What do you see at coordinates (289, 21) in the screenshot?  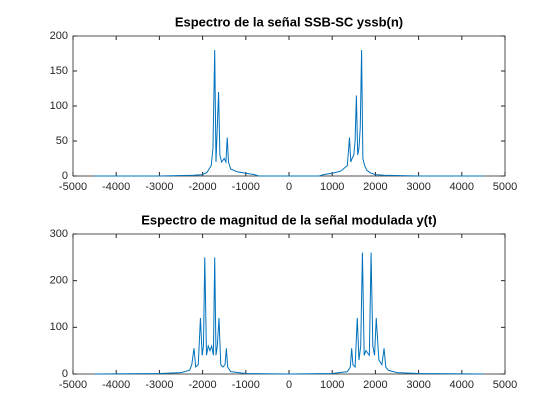 I see `chart-title: Espectro de la señal SSB-SC yssb(n)` at bounding box center [289, 21].